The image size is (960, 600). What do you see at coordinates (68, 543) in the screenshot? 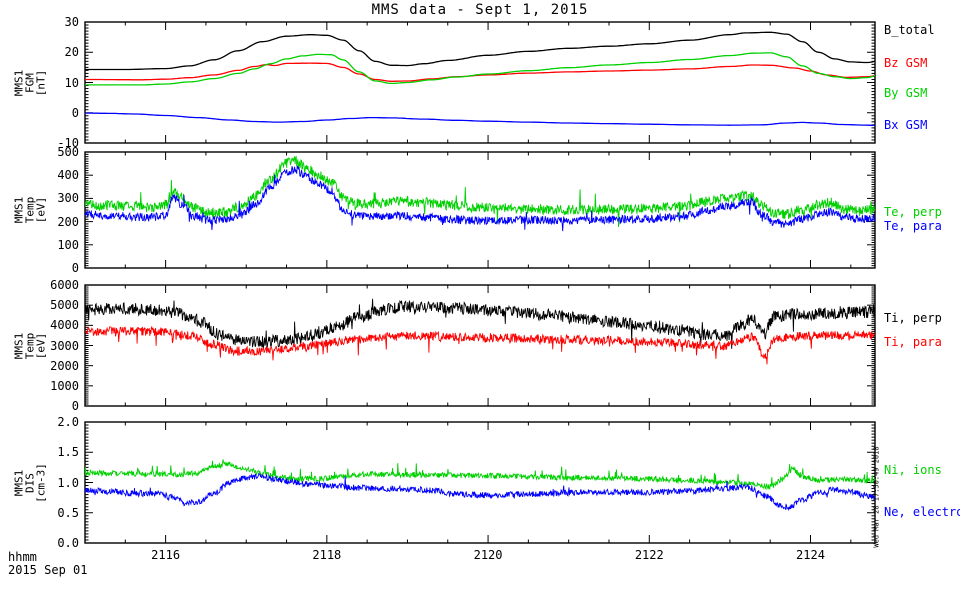
I see `y-tick-label: 0.0` at bounding box center [68, 543].